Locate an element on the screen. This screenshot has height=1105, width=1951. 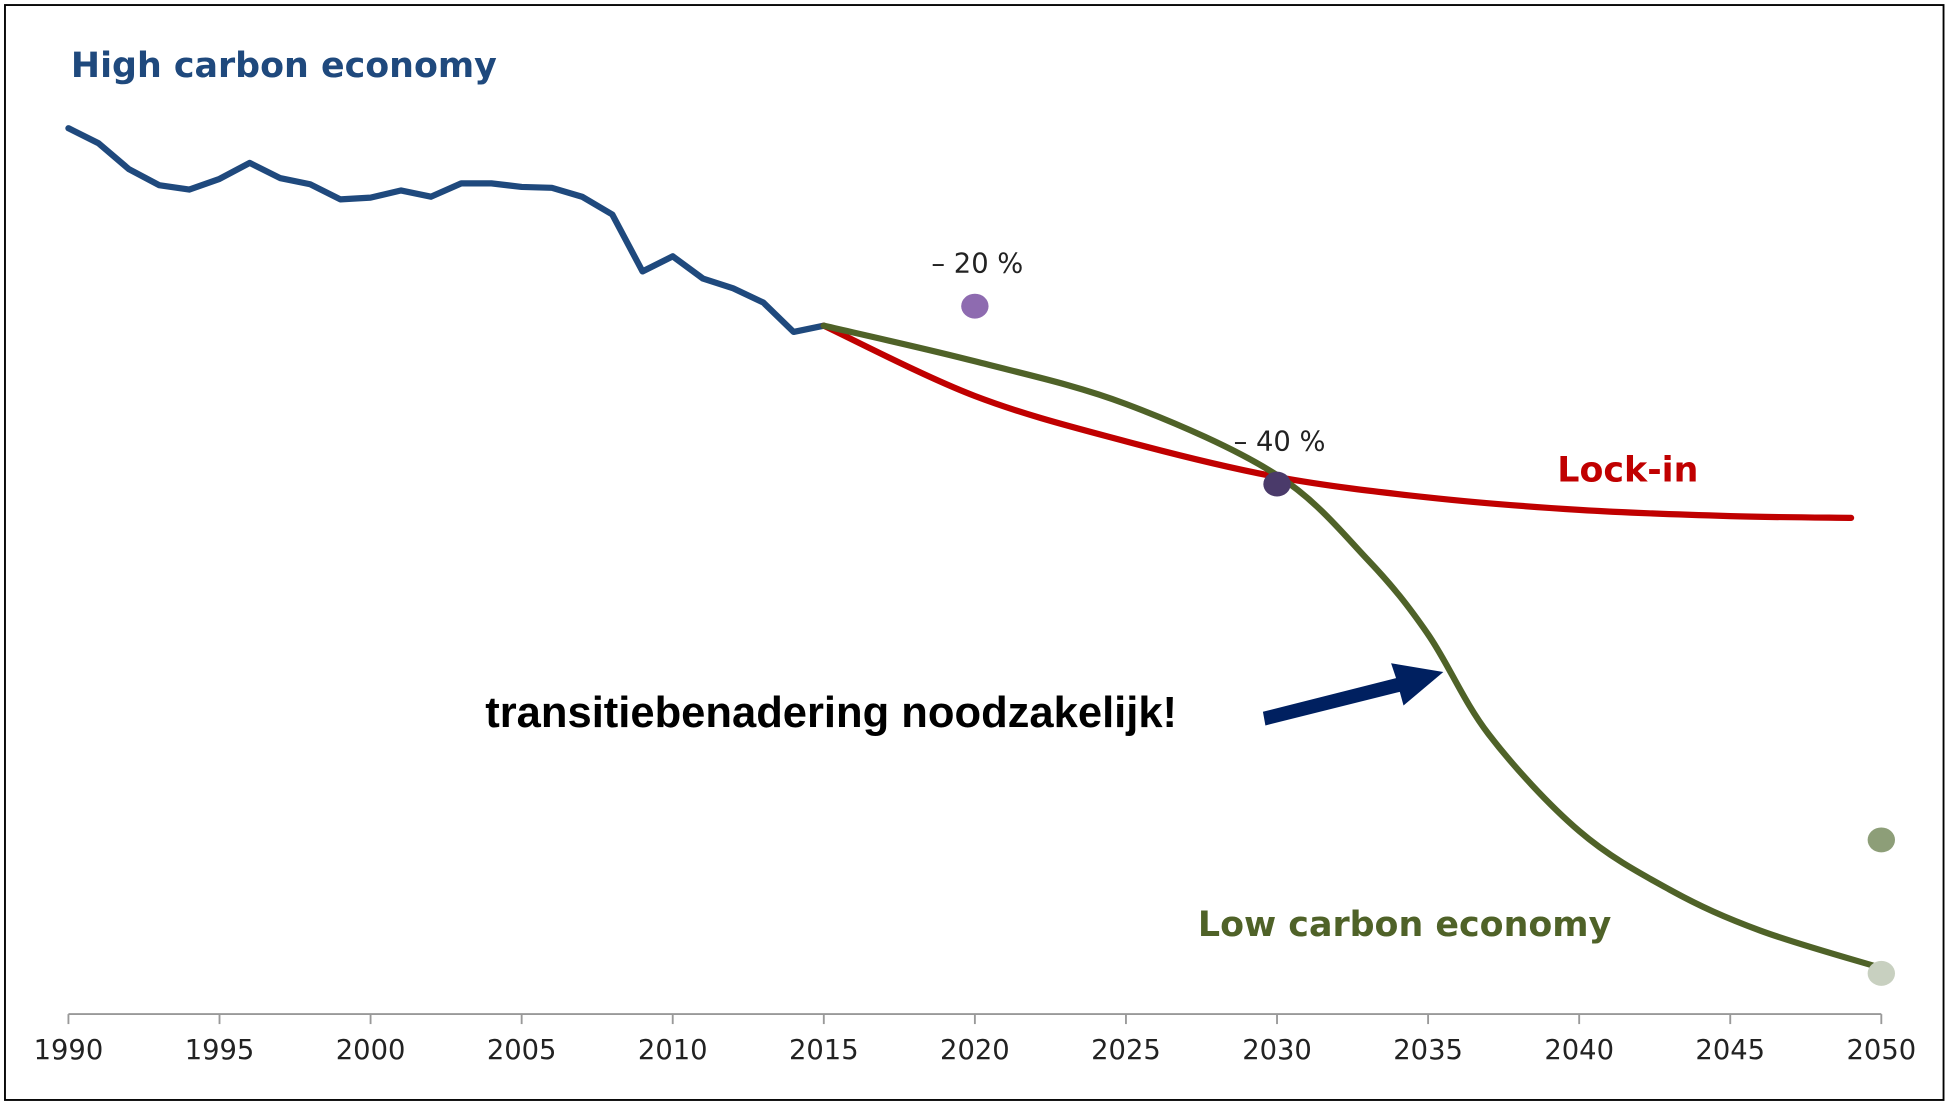
x-tick-label: 2000 is located at coordinates (371, 1050).